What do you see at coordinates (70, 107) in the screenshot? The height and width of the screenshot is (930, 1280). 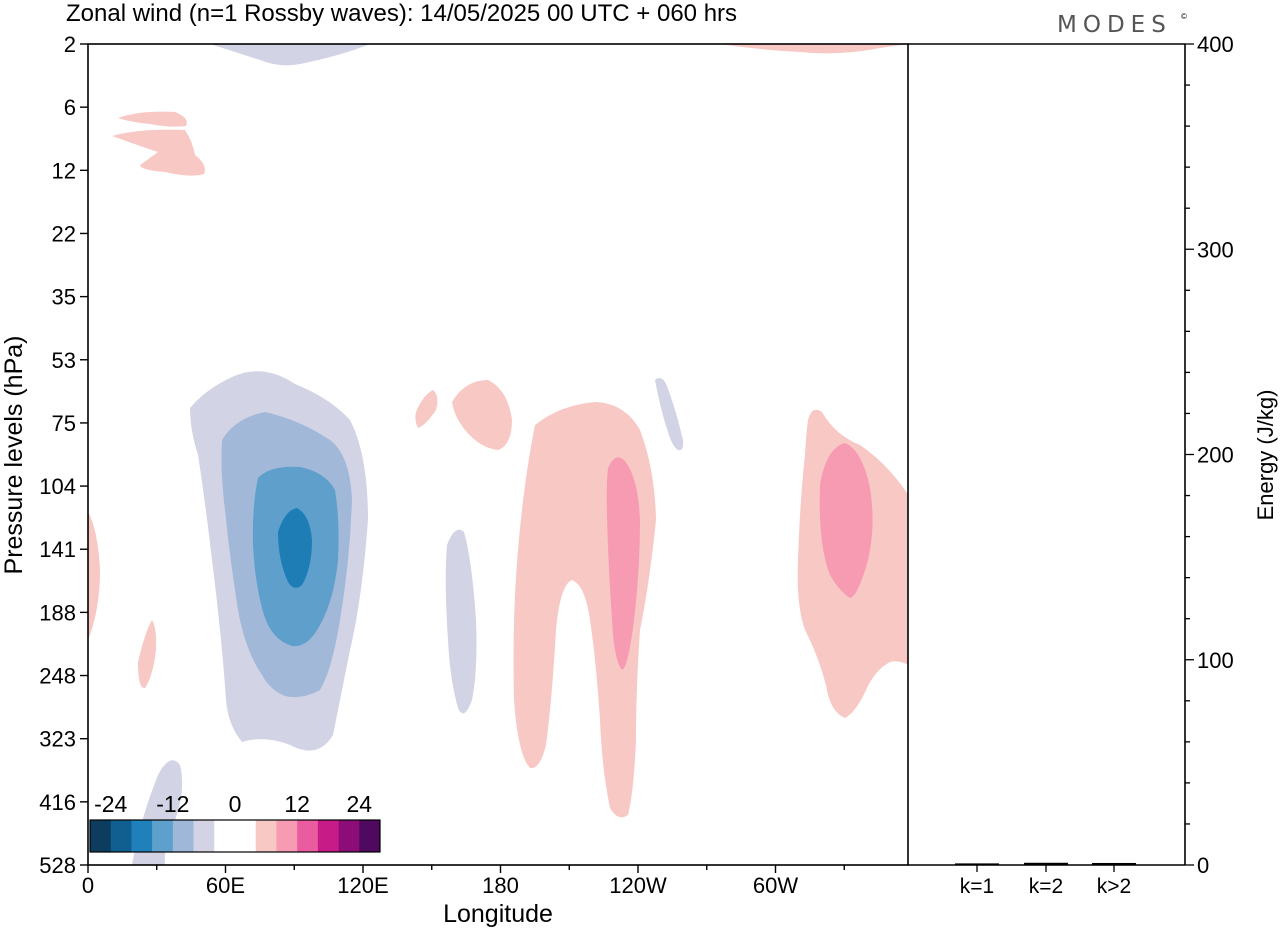 I see `y-tick-label: 6` at bounding box center [70, 107].